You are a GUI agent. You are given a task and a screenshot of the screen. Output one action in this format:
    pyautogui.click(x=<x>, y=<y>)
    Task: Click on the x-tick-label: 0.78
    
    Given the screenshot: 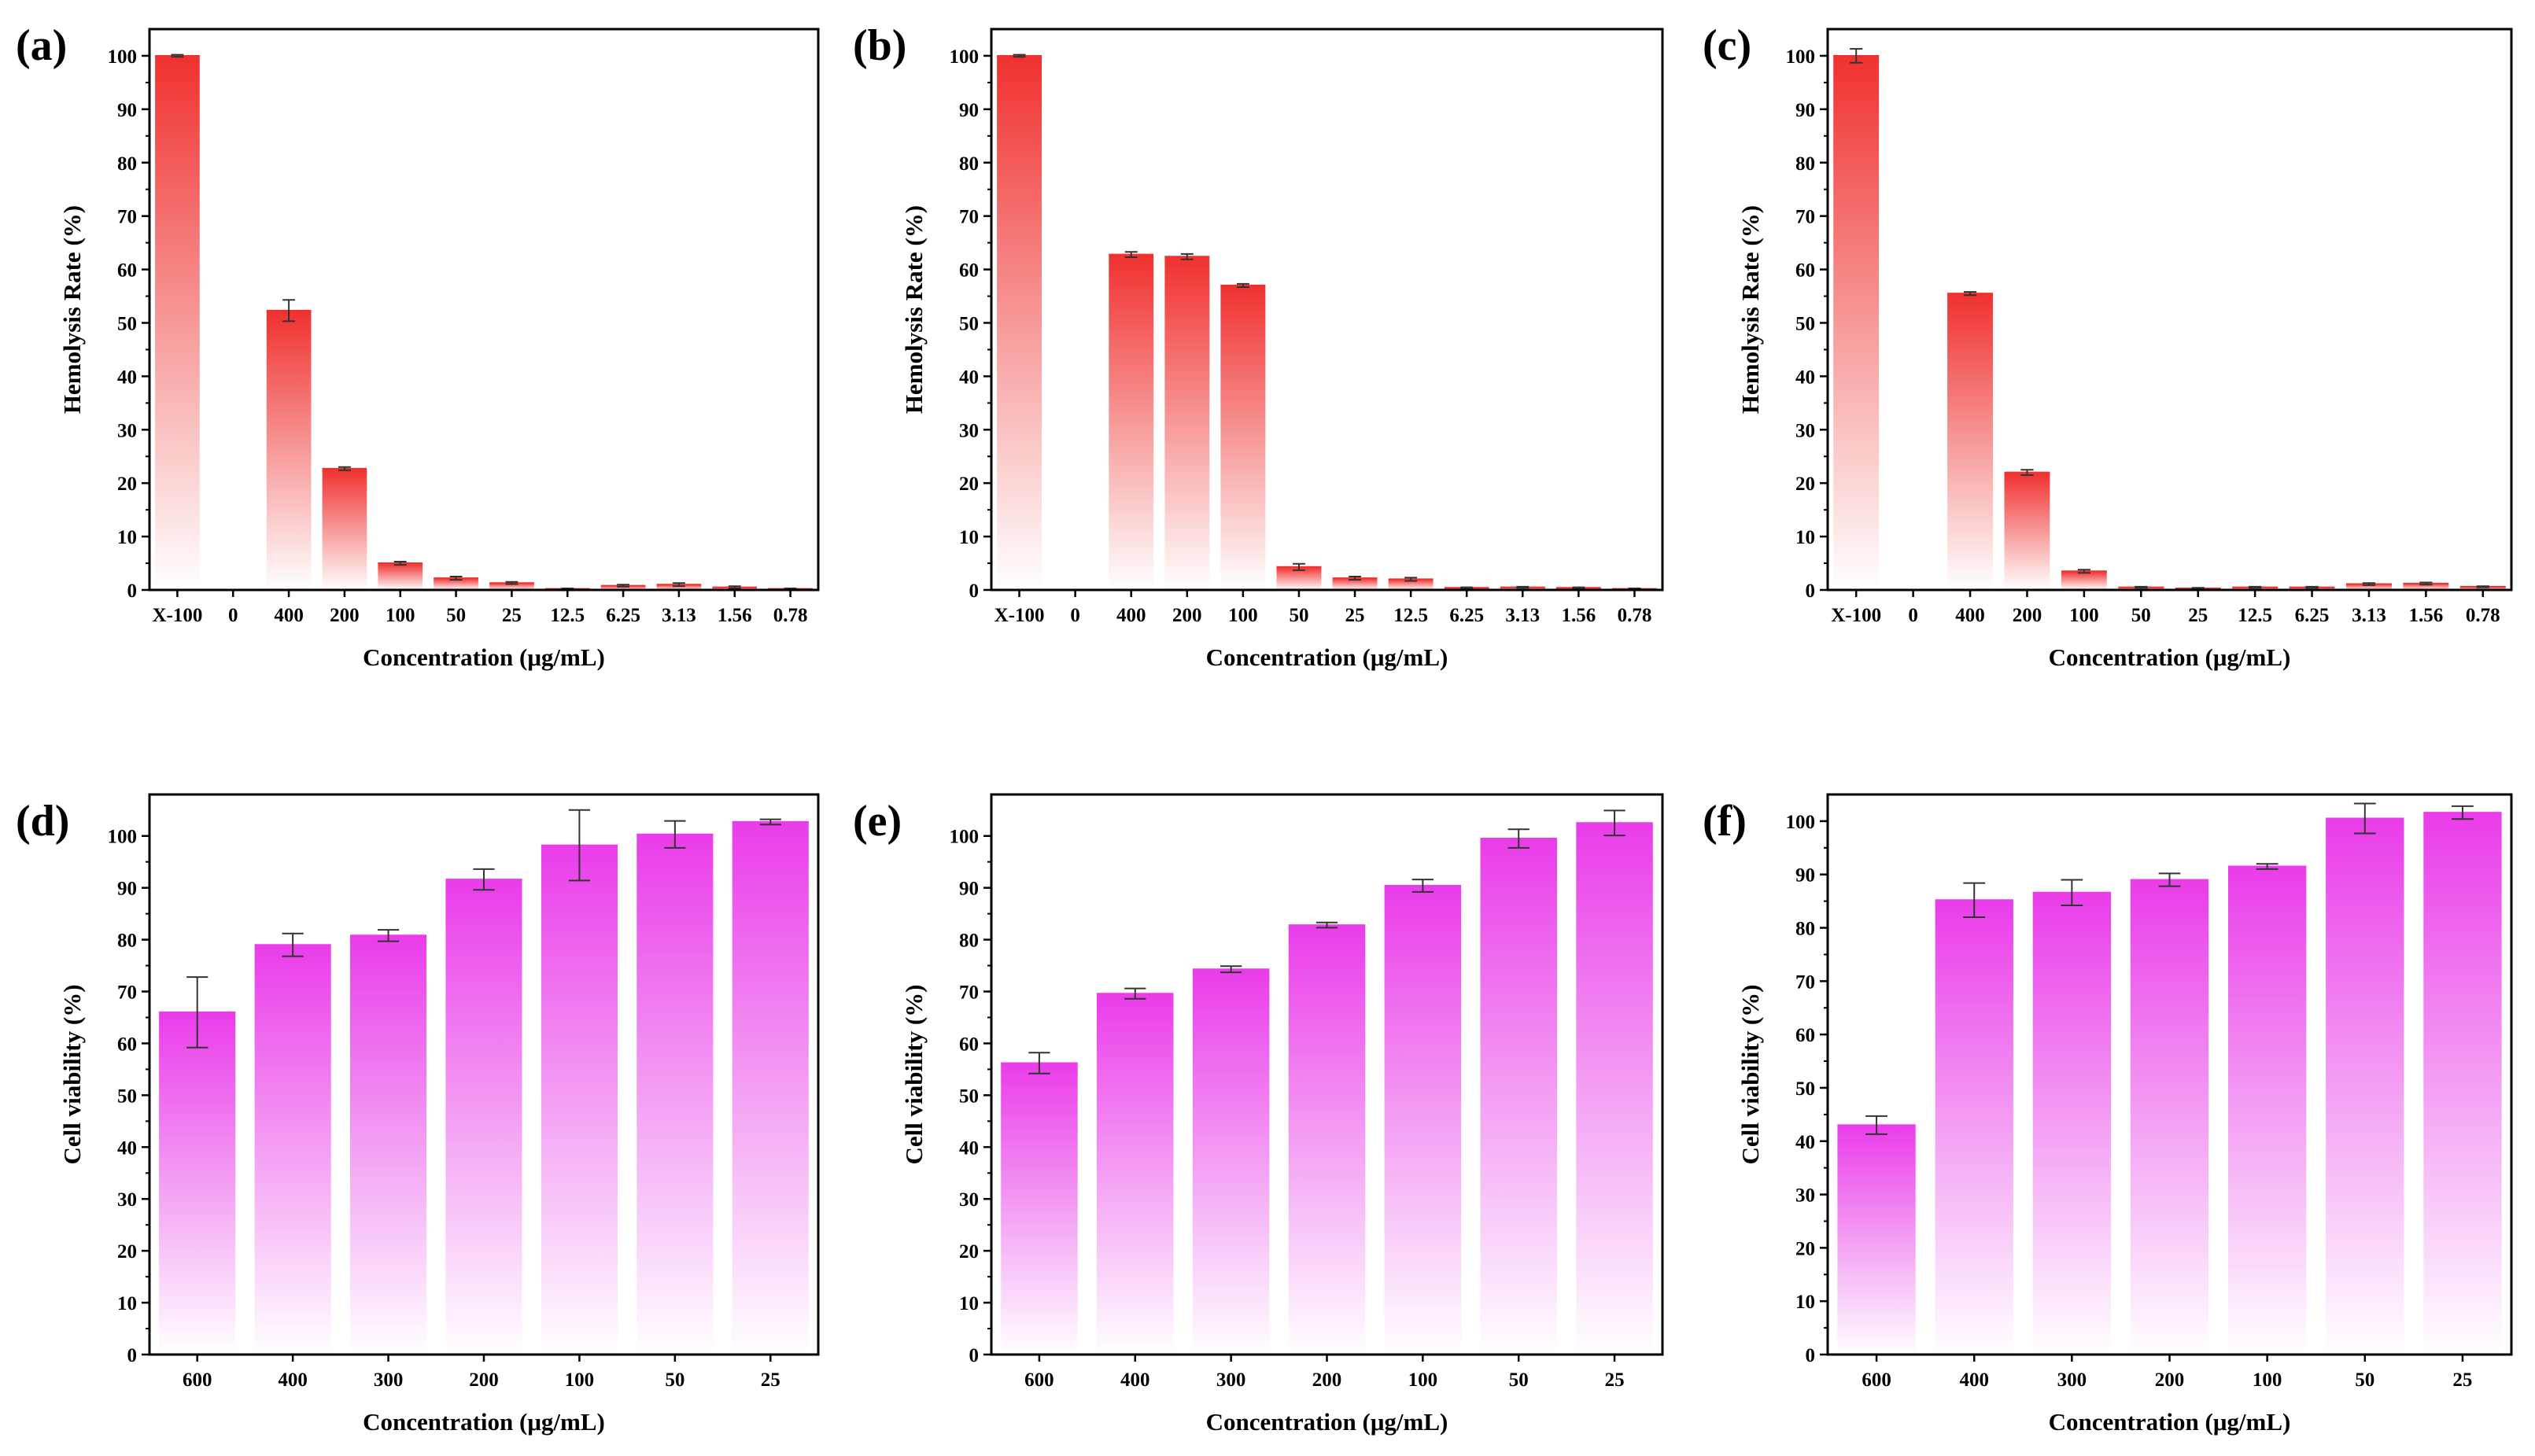 What is the action you would take?
    pyautogui.click(x=1635, y=615)
    